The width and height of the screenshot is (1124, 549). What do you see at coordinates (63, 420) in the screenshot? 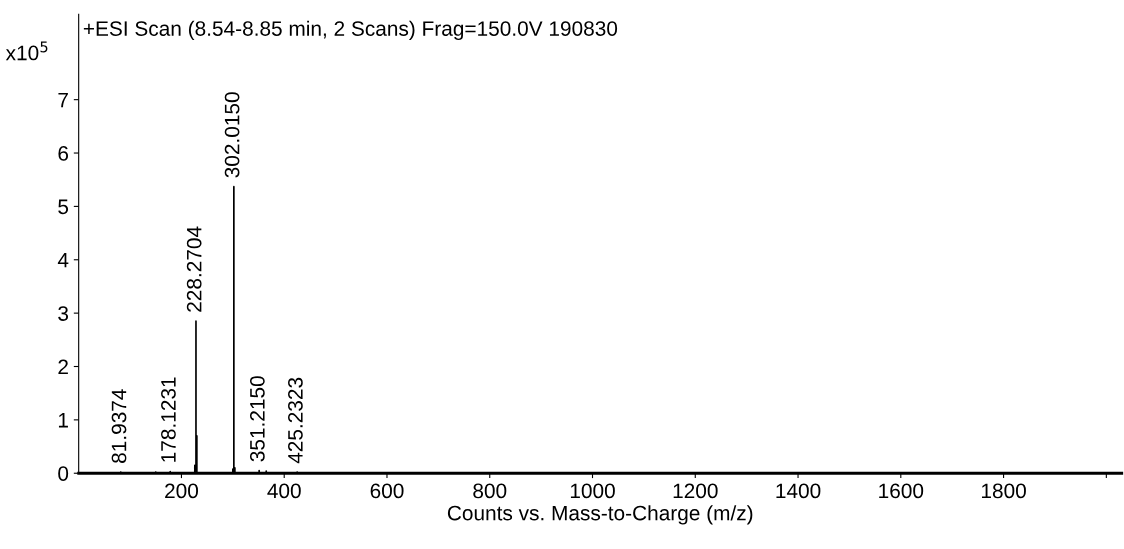
I see `y-tick-label: 1` at bounding box center [63, 420].